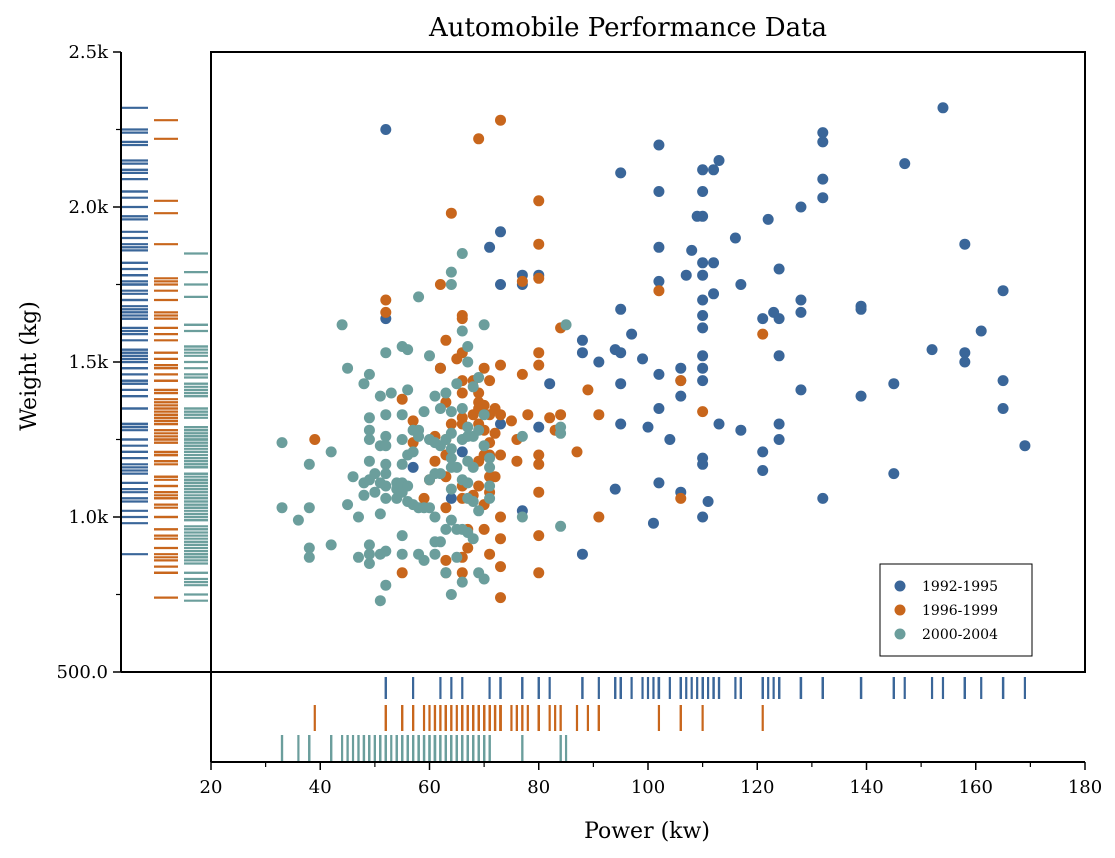 Image resolution: width=1115 pixels, height=858 pixels. Describe the element at coordinates (88, 52) in the screenshot. I see `y-tick-label: 2.5k` at that location.